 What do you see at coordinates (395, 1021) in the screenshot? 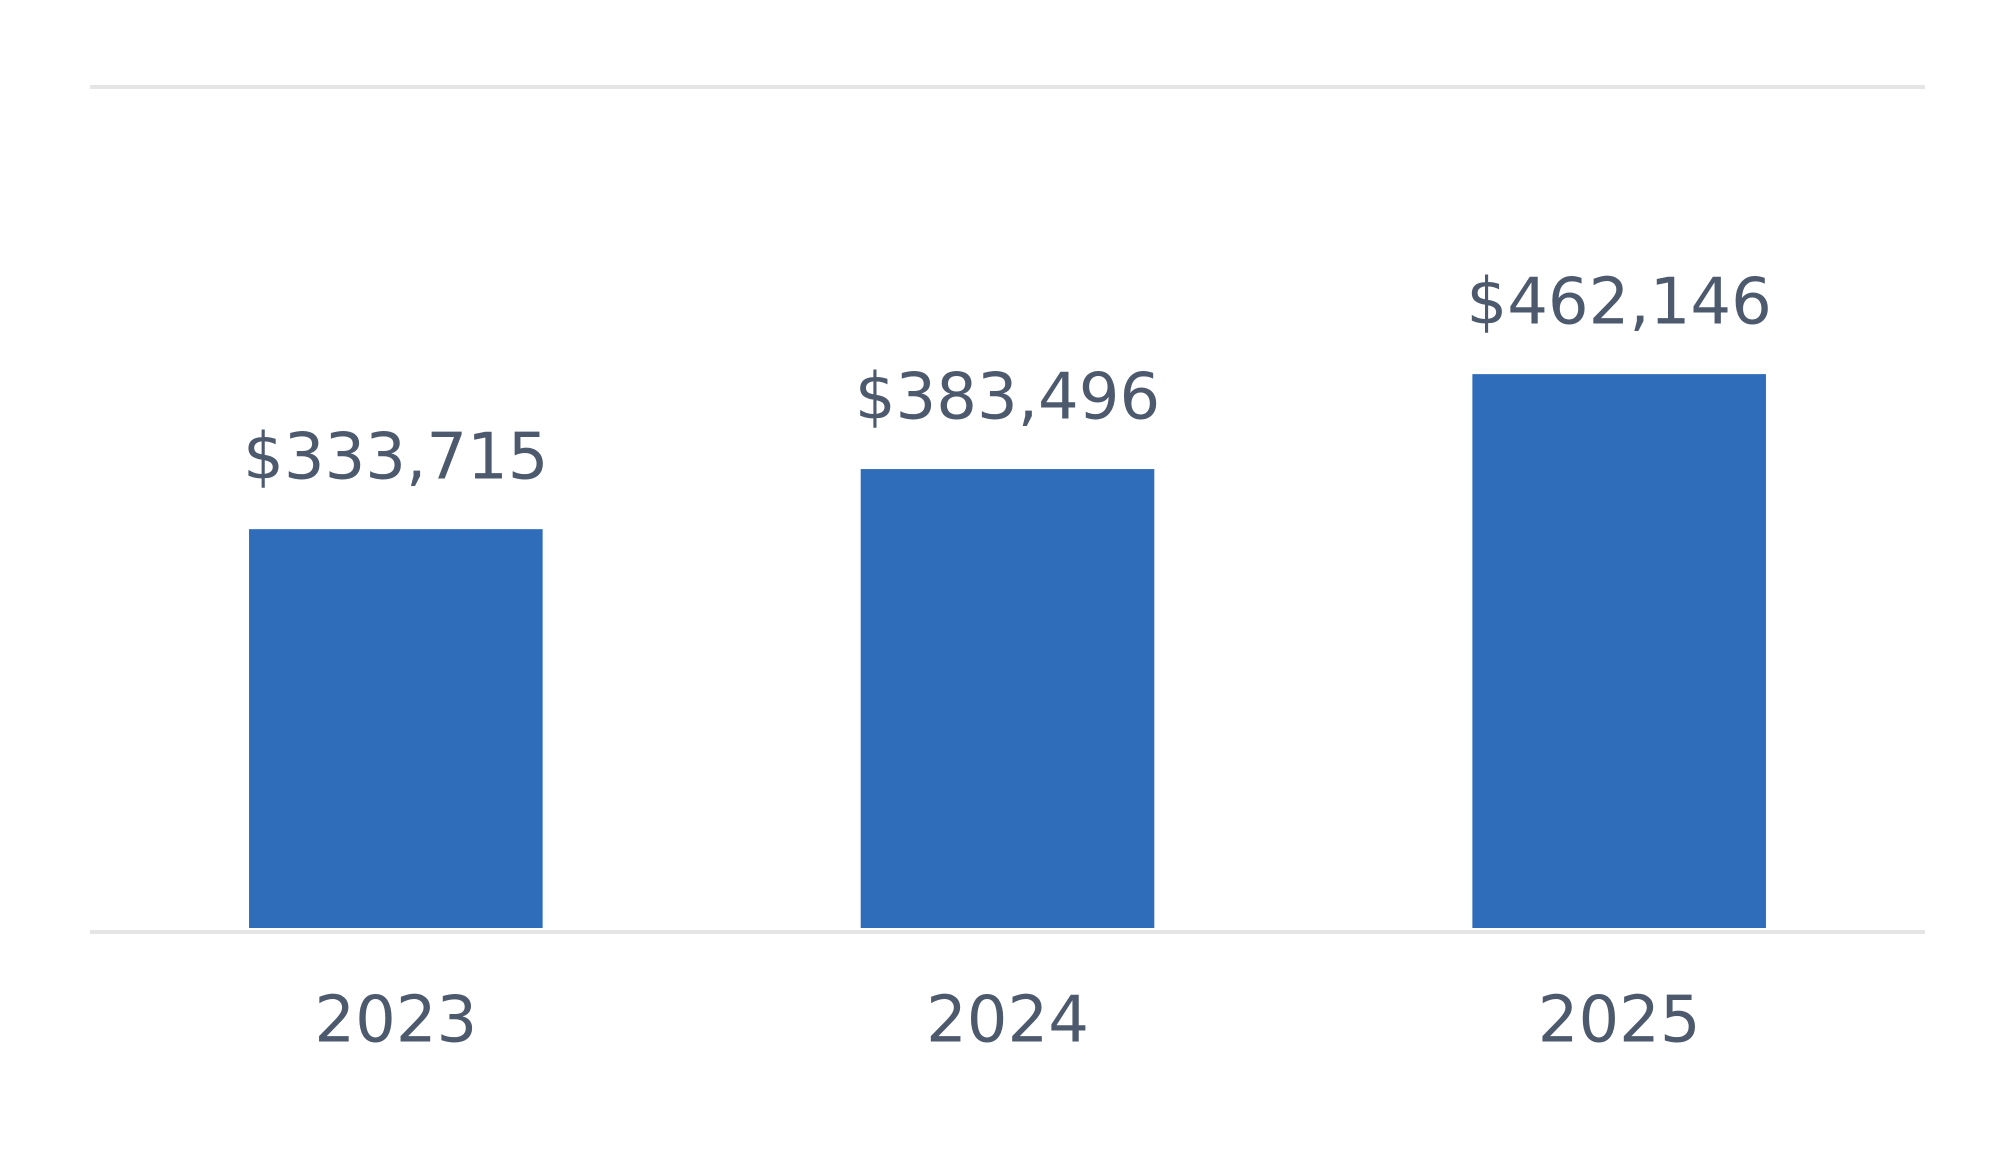
I see `x-tick-label: 2023` at bounding box center [395, 1021].